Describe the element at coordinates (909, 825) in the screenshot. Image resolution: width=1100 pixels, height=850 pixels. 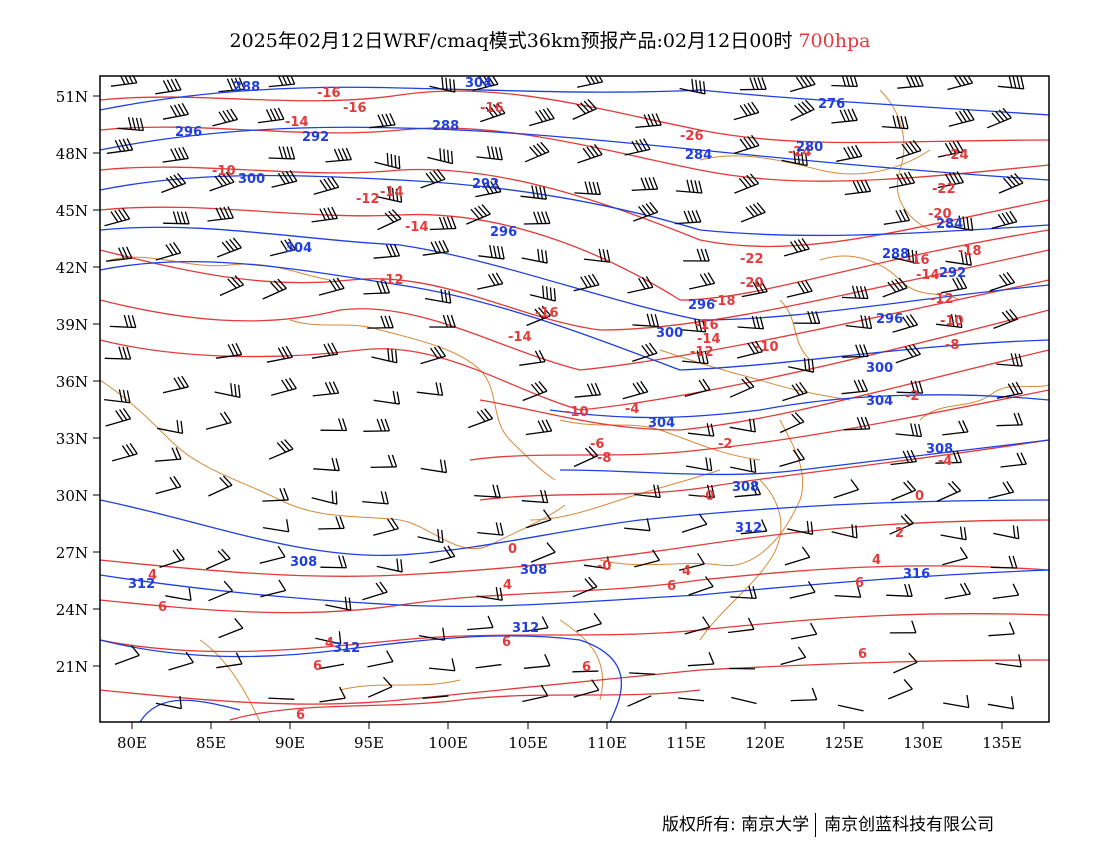
I see `copyright-company: 南京创蓝科技有限公司` at that location.